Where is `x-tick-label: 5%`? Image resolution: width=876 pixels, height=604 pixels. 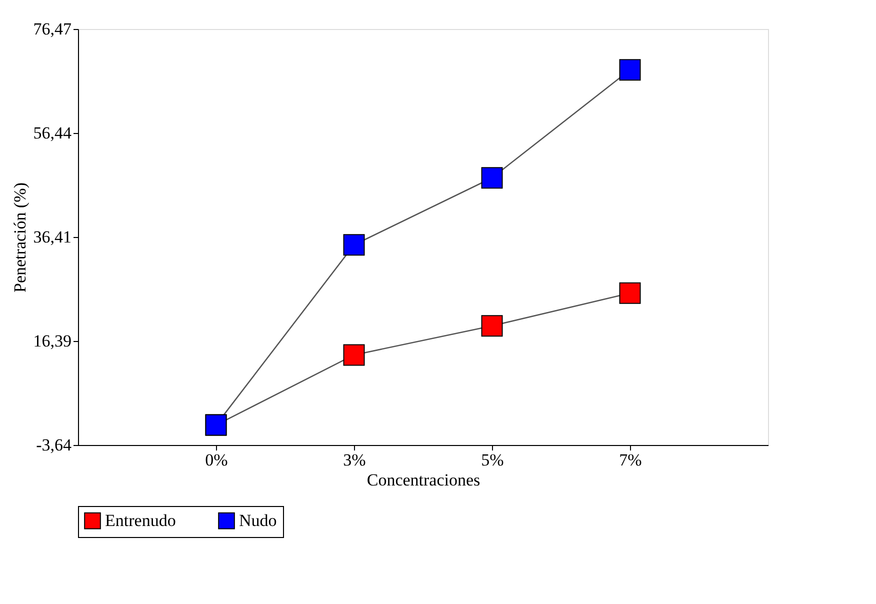
x-tick-label: 5% is located at coordinates (492, 460).